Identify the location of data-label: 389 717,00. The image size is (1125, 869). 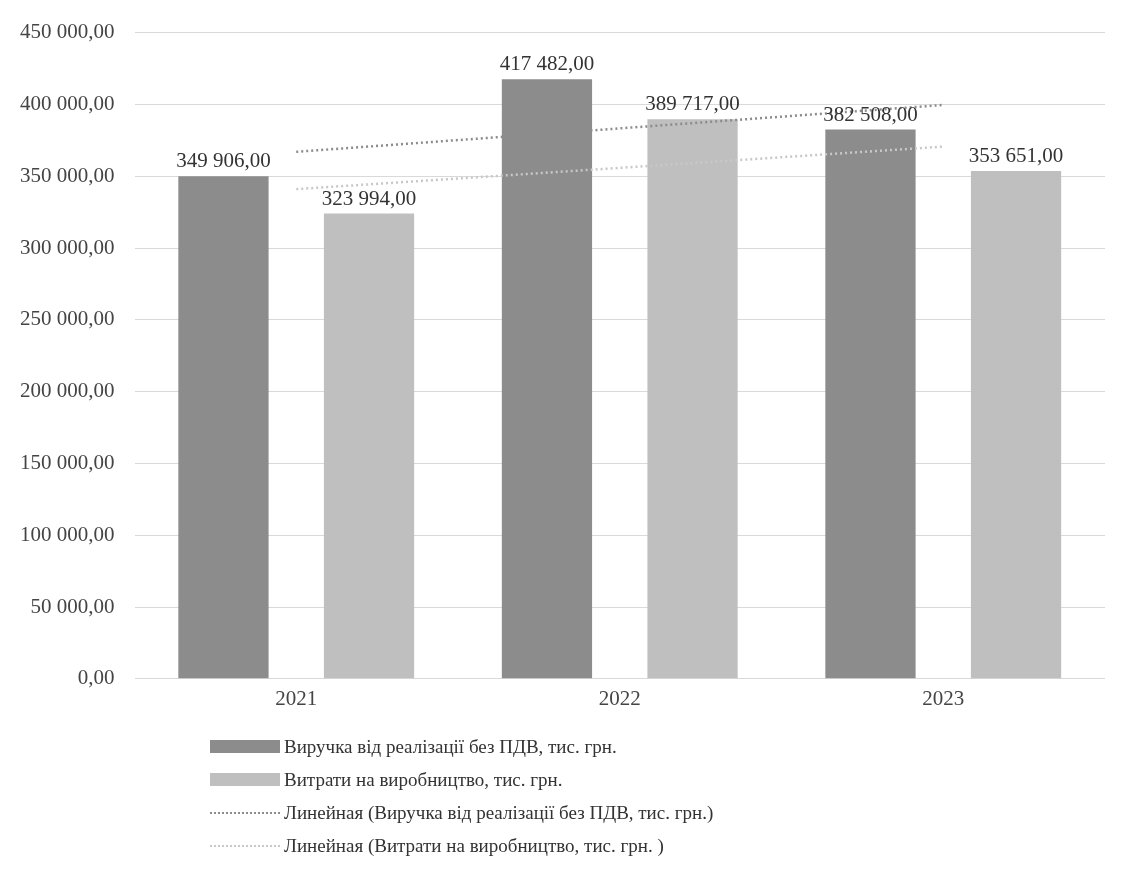
(692, 103).